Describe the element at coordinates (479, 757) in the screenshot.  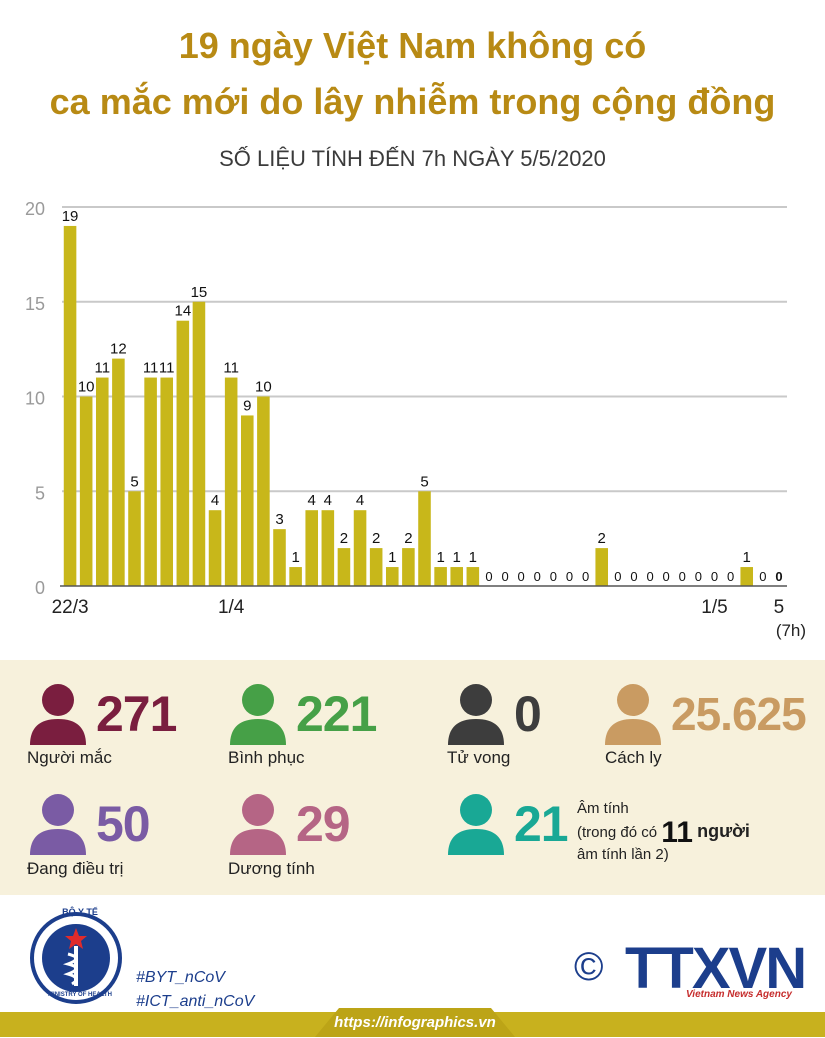
I see `deaths-label: Tử vong` at that location.